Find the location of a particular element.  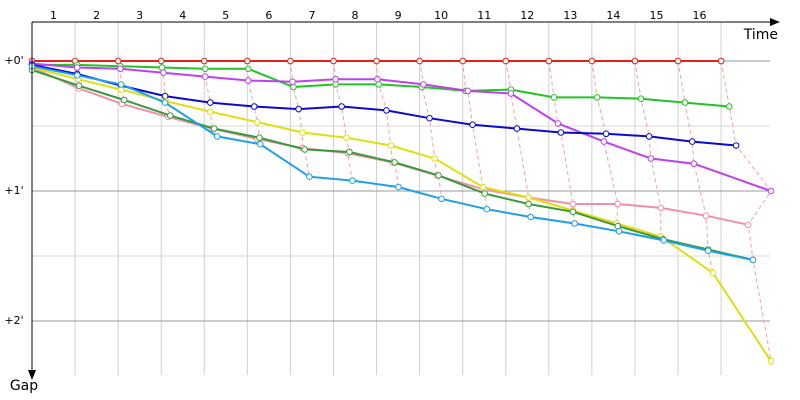

x-tick-label: 15 is located at coordinates (656, 15).